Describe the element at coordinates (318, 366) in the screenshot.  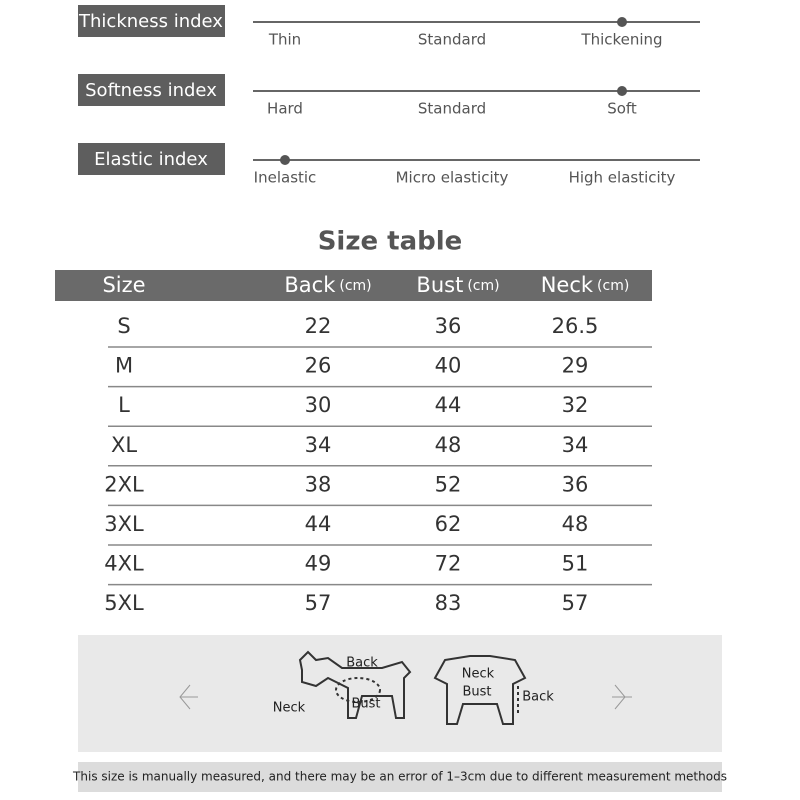
I see `table-cell: 26` at that location.